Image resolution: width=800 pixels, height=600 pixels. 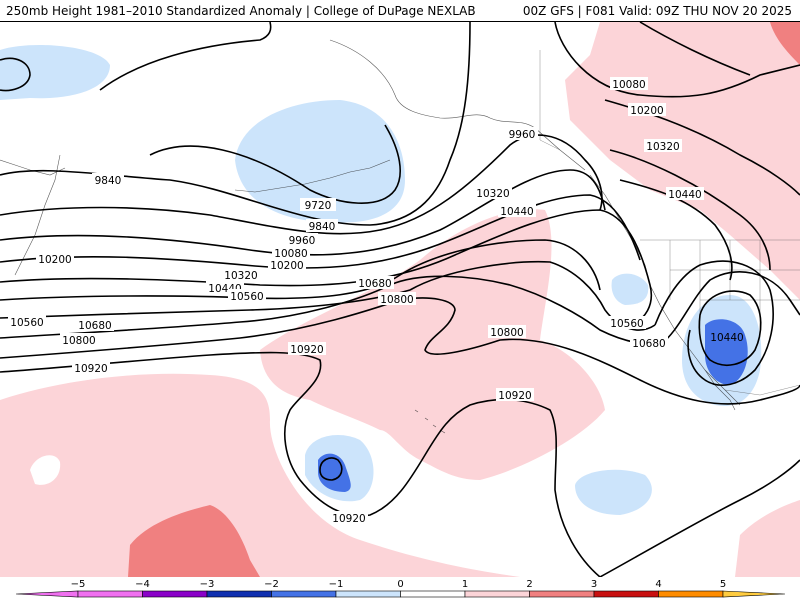 What do you see at coordinates (767, 538) in the screenshot?
I see `anomaly-pos1-southeast` at bounding box center [767, 538].